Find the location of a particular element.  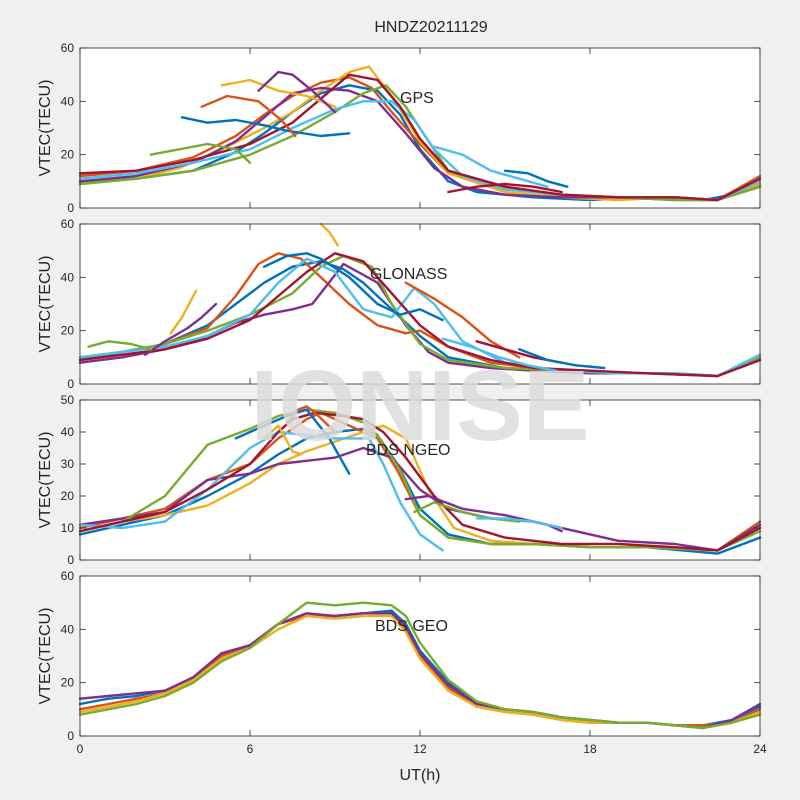

panel-label-2: GLONASS is located at coordinates (408, 274).